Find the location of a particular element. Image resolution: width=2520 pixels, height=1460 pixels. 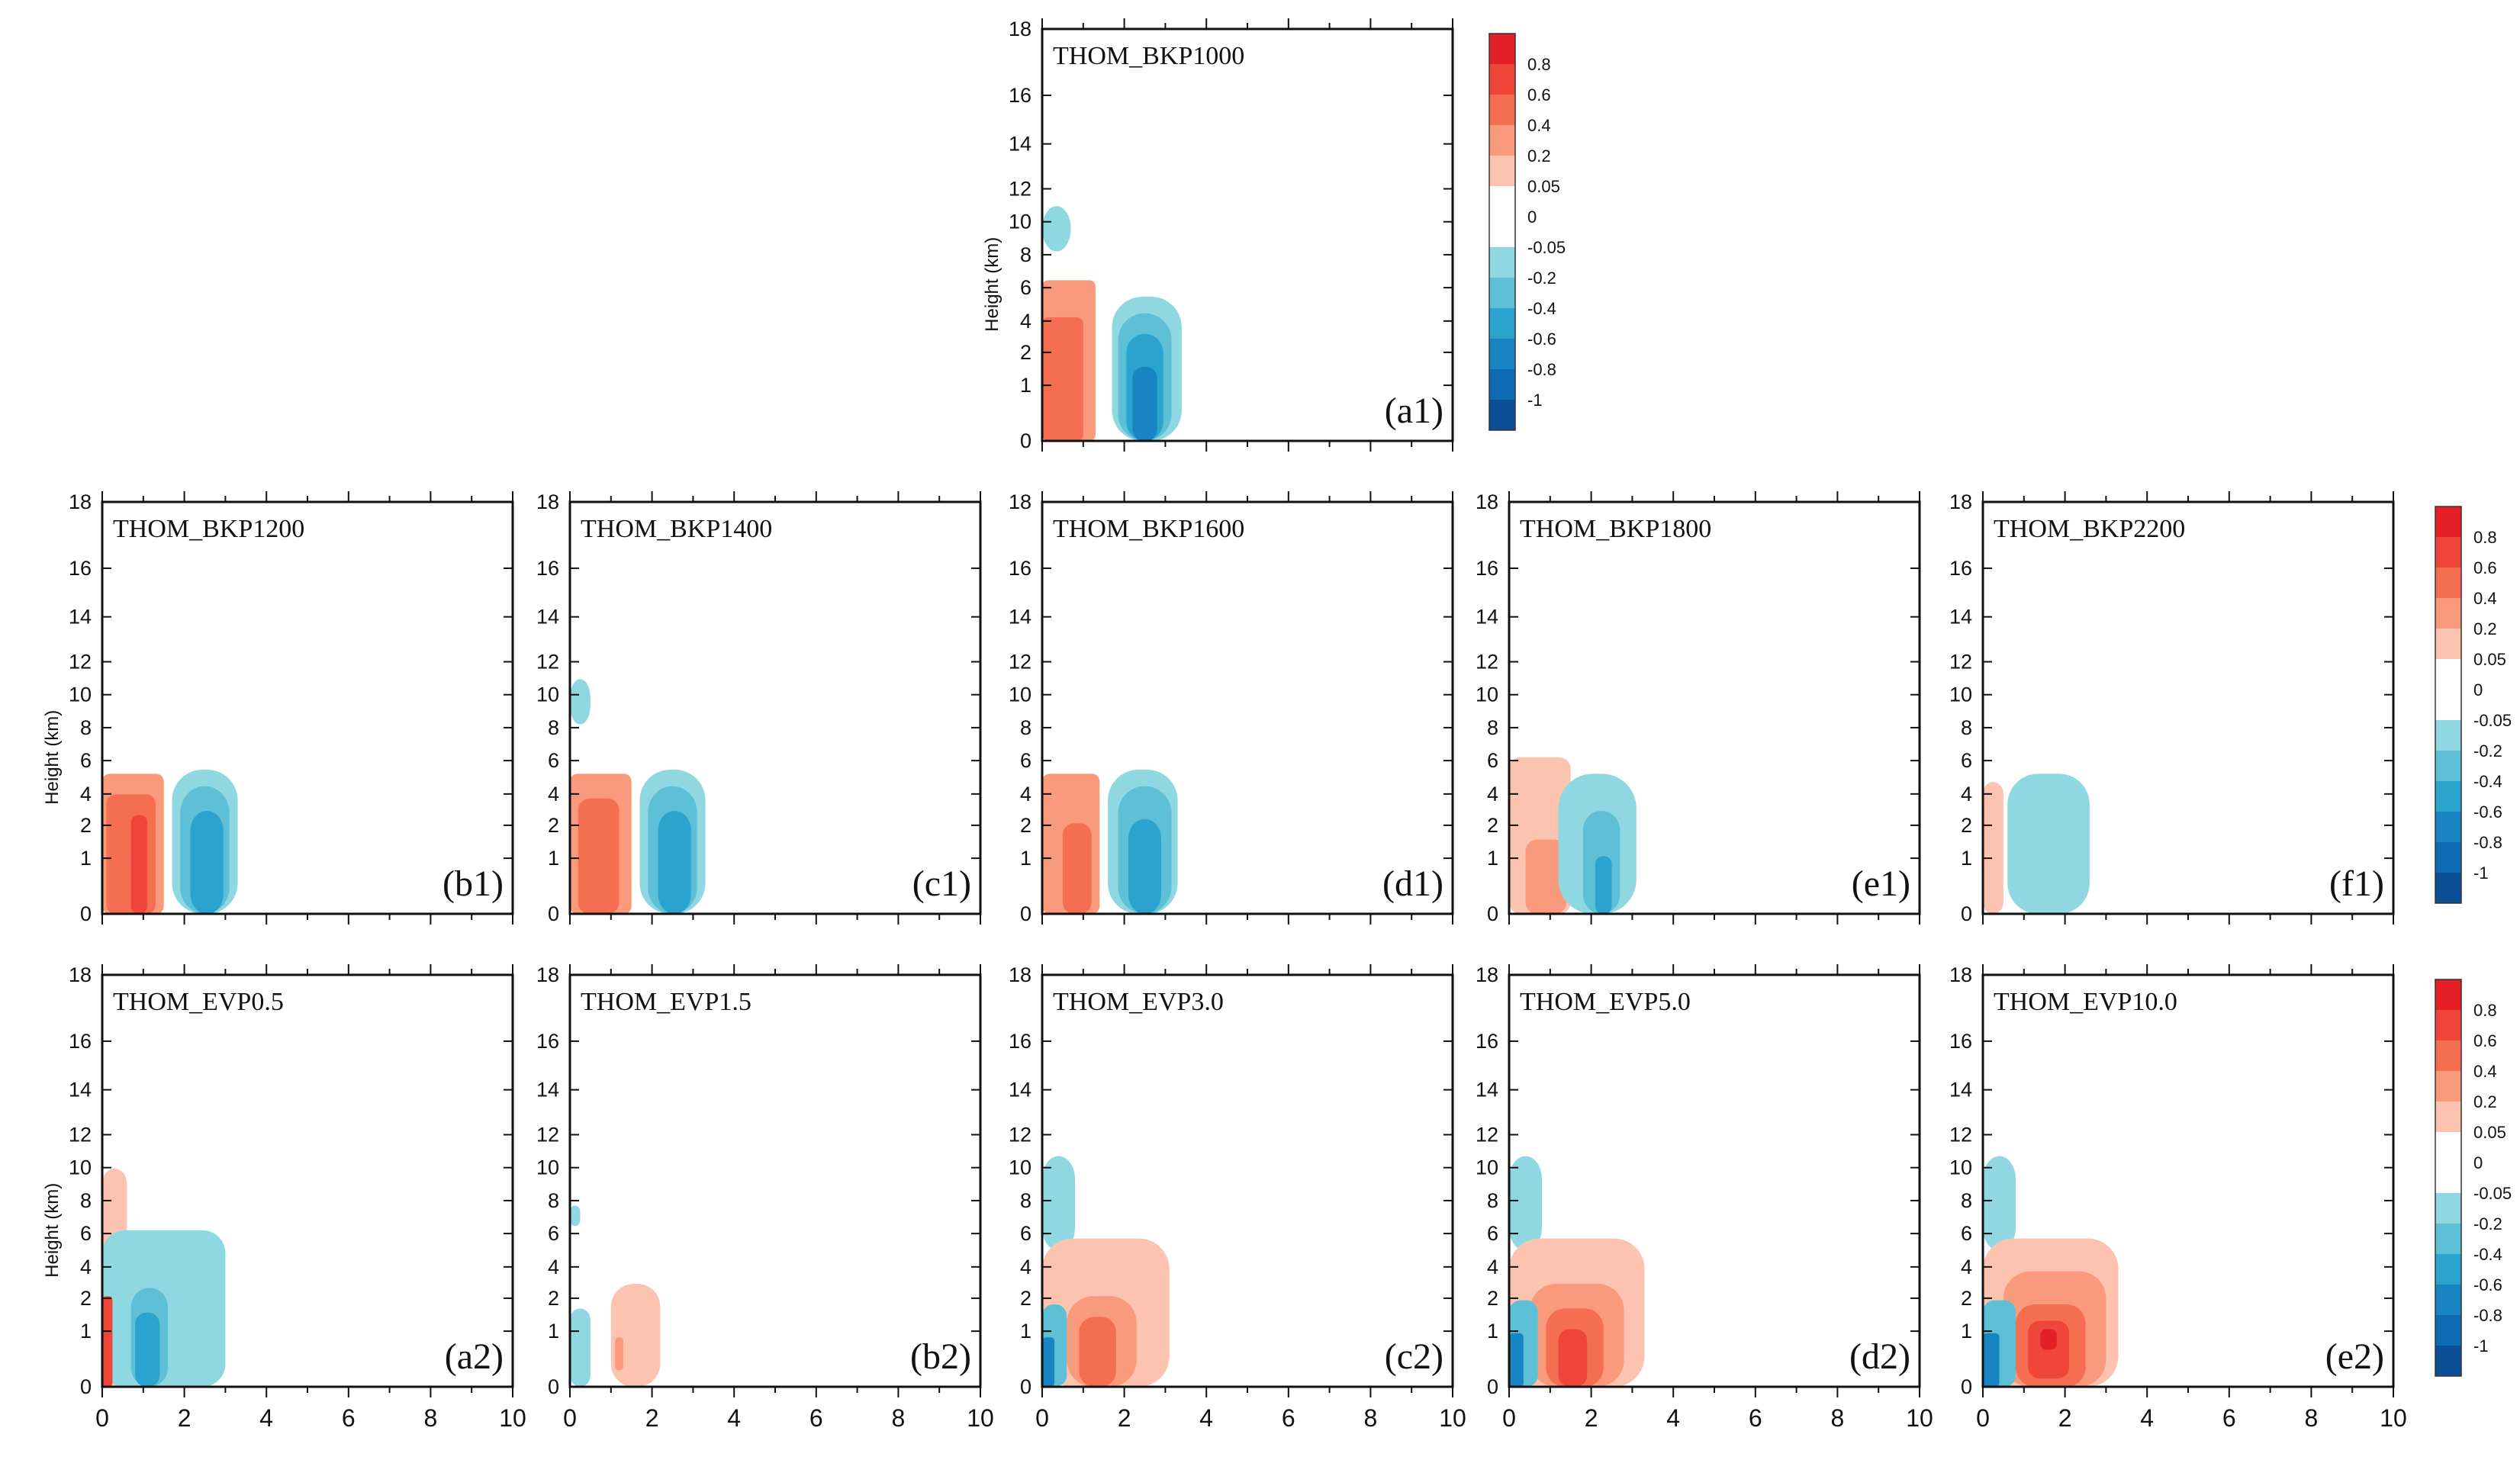

panel-title: THOM_BKP1400 is located at coordinates (676, 529).